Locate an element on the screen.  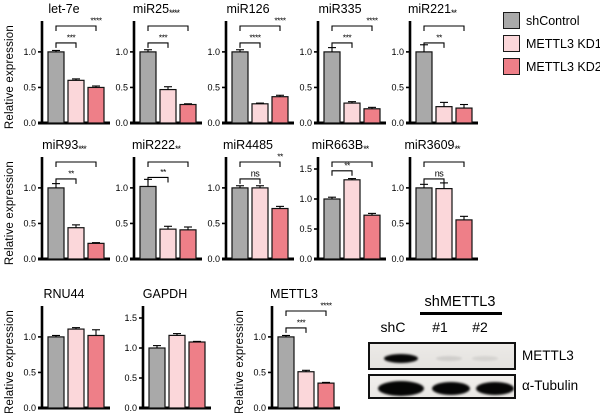
legend-label: METTL3 KD2 is located at coordinates (563, 66).